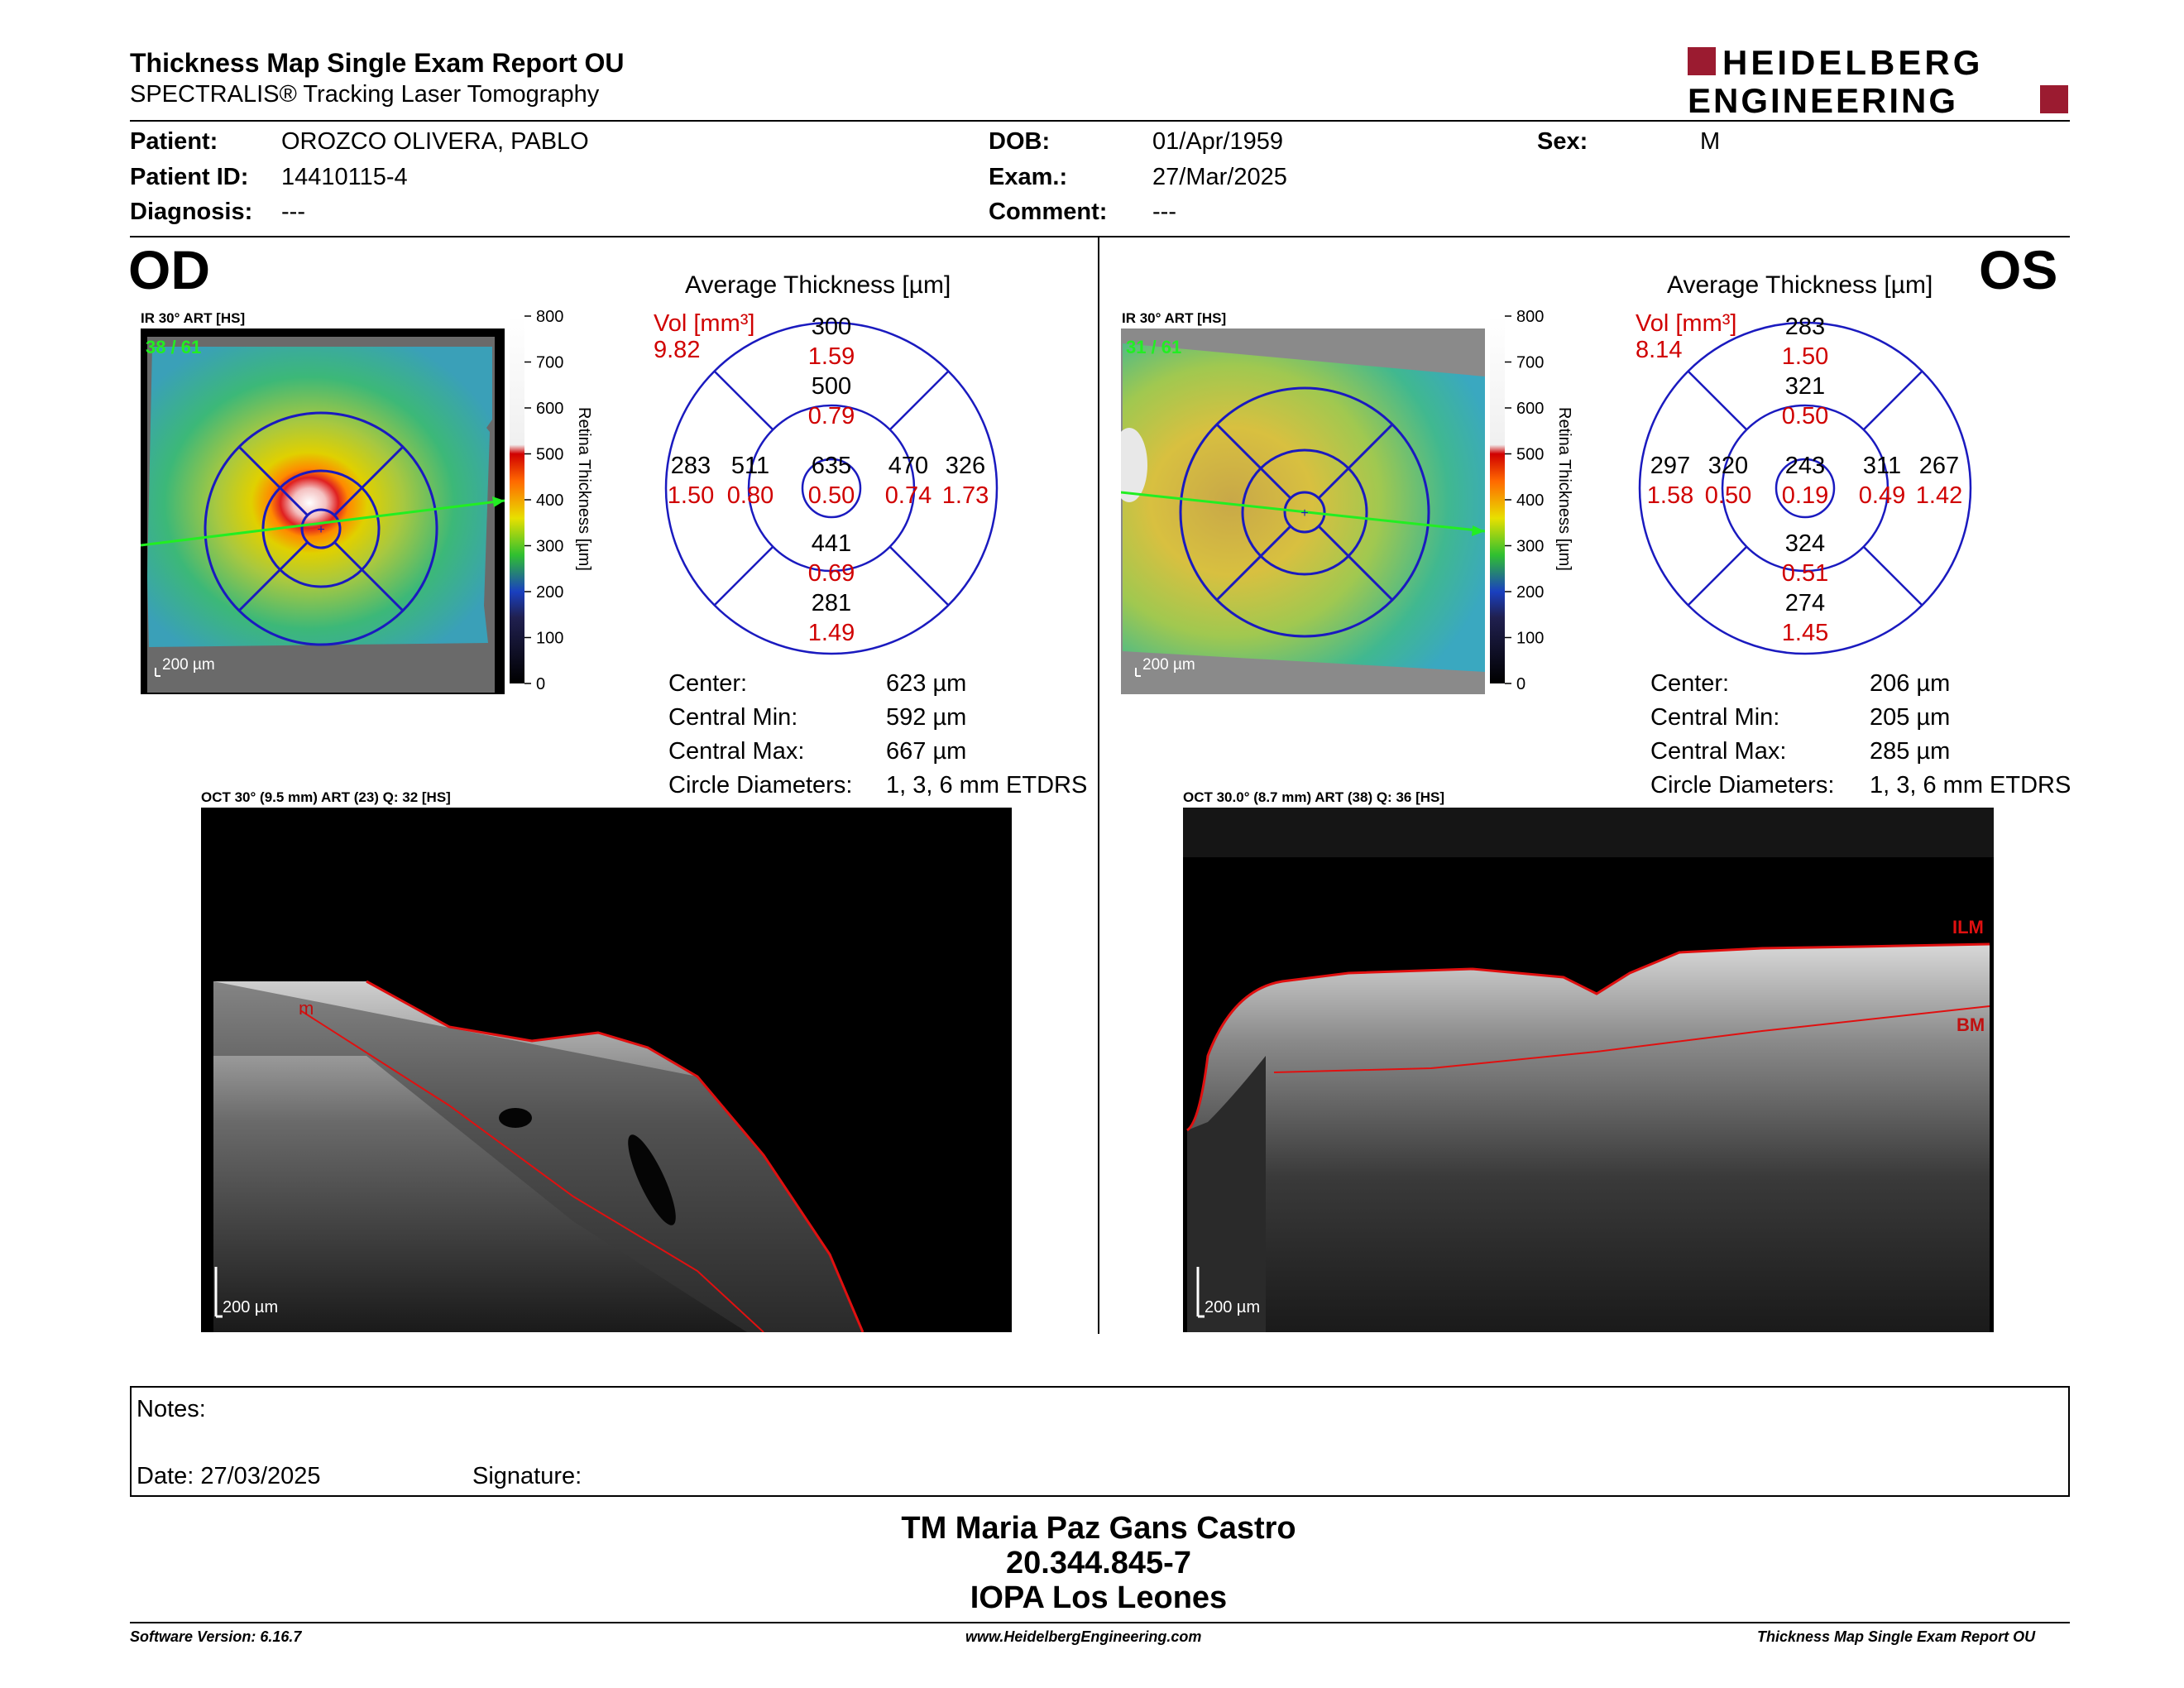 The width and height of the screenshot is (2184, 1688). Describe the element at coordinates (1970, 1024) in the screenshot. I see `os-bm-label: BM` at that location.